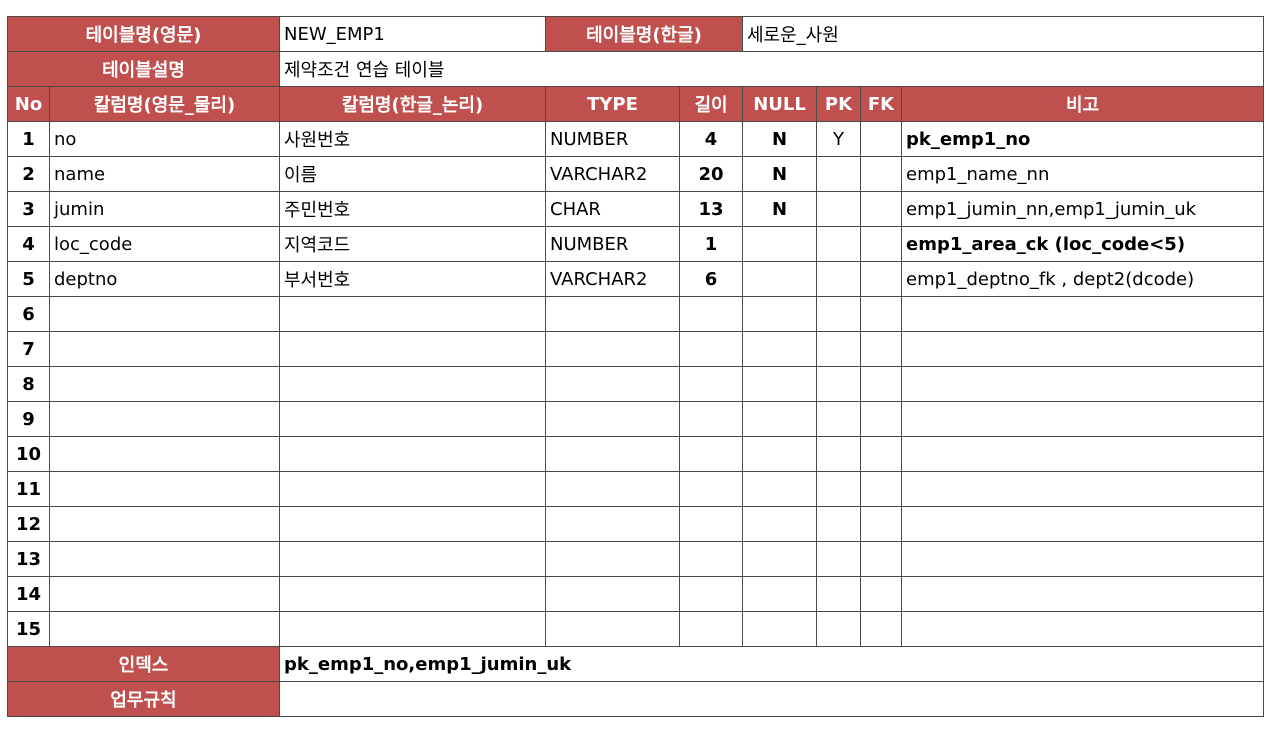 Image resolution: width=1276 pixels, height=749 pixels. Describe the element at coordinates (711, 279) in the screenshot. I see `cell-length: 6` at that location.